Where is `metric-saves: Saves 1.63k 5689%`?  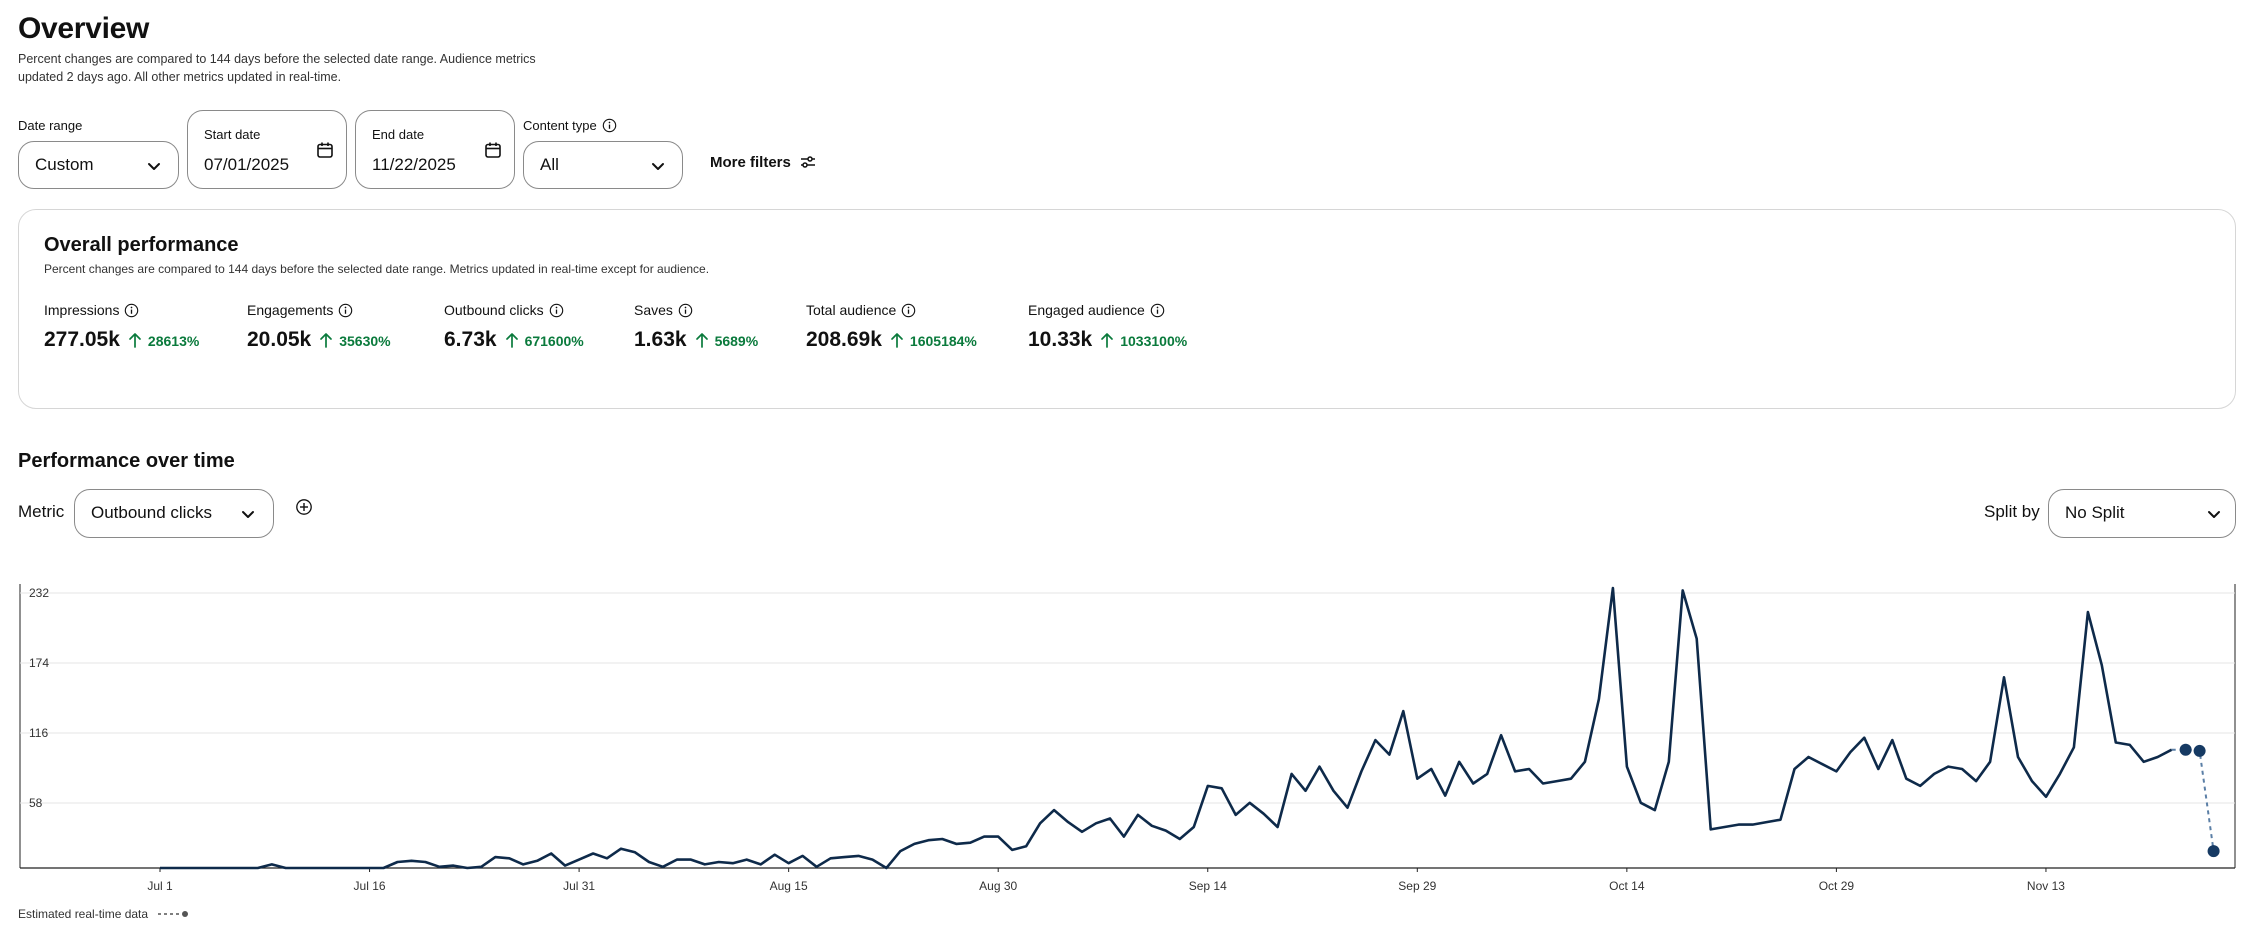
metric-saves: Saves 1.63k 5689% is located at coordinates (696, 327).